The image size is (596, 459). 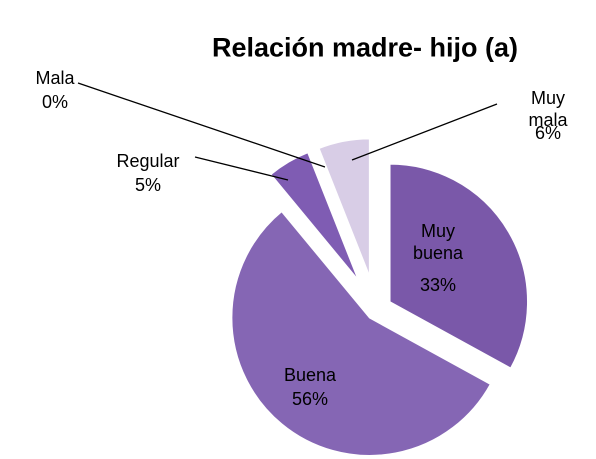 I want to click on slice-label: Mala, so click(x=55, y=78).